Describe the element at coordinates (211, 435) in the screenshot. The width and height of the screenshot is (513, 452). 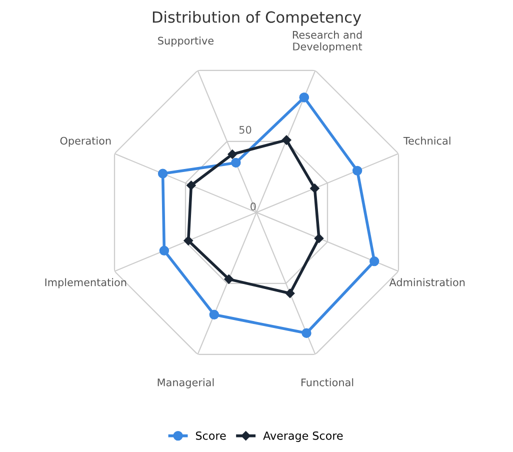
I see `legend-label: Score` at that location.